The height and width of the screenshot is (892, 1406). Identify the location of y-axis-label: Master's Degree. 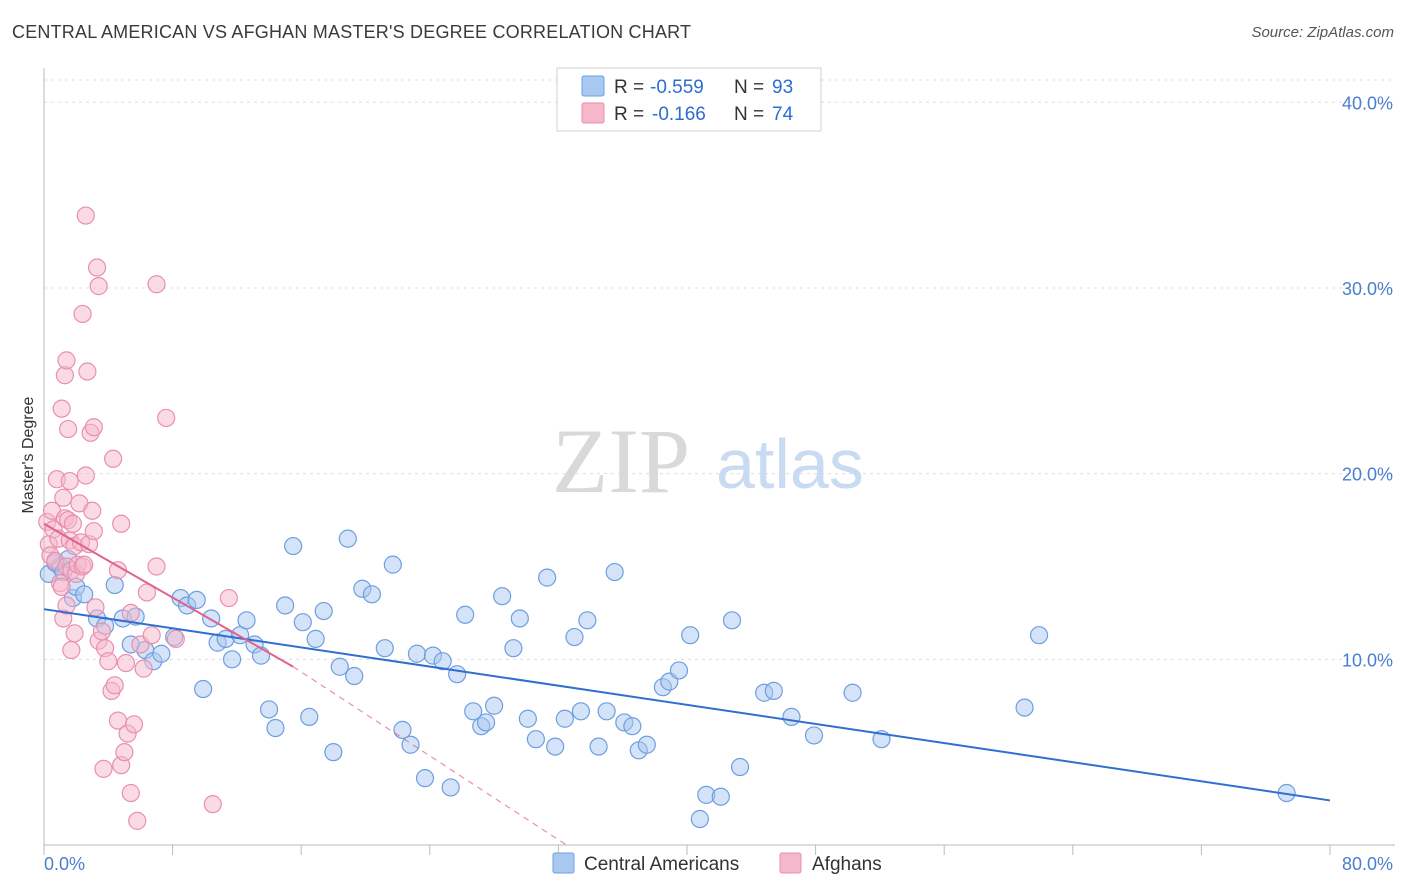
(28, 454).